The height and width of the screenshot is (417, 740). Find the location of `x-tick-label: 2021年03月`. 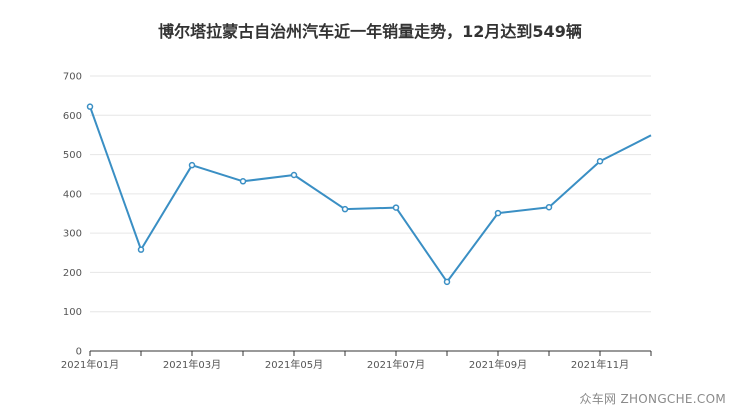

x-tick-label: 2021年03月 is located at coordinates (192, 364).